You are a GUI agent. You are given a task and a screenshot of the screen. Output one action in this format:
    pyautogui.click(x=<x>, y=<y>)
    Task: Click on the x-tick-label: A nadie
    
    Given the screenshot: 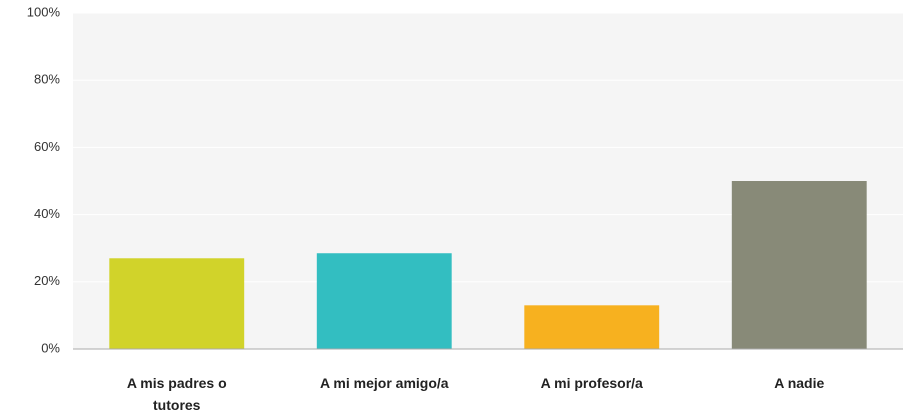 What is the action you would take?
    pyautogui.click(x=799, y=383)
    